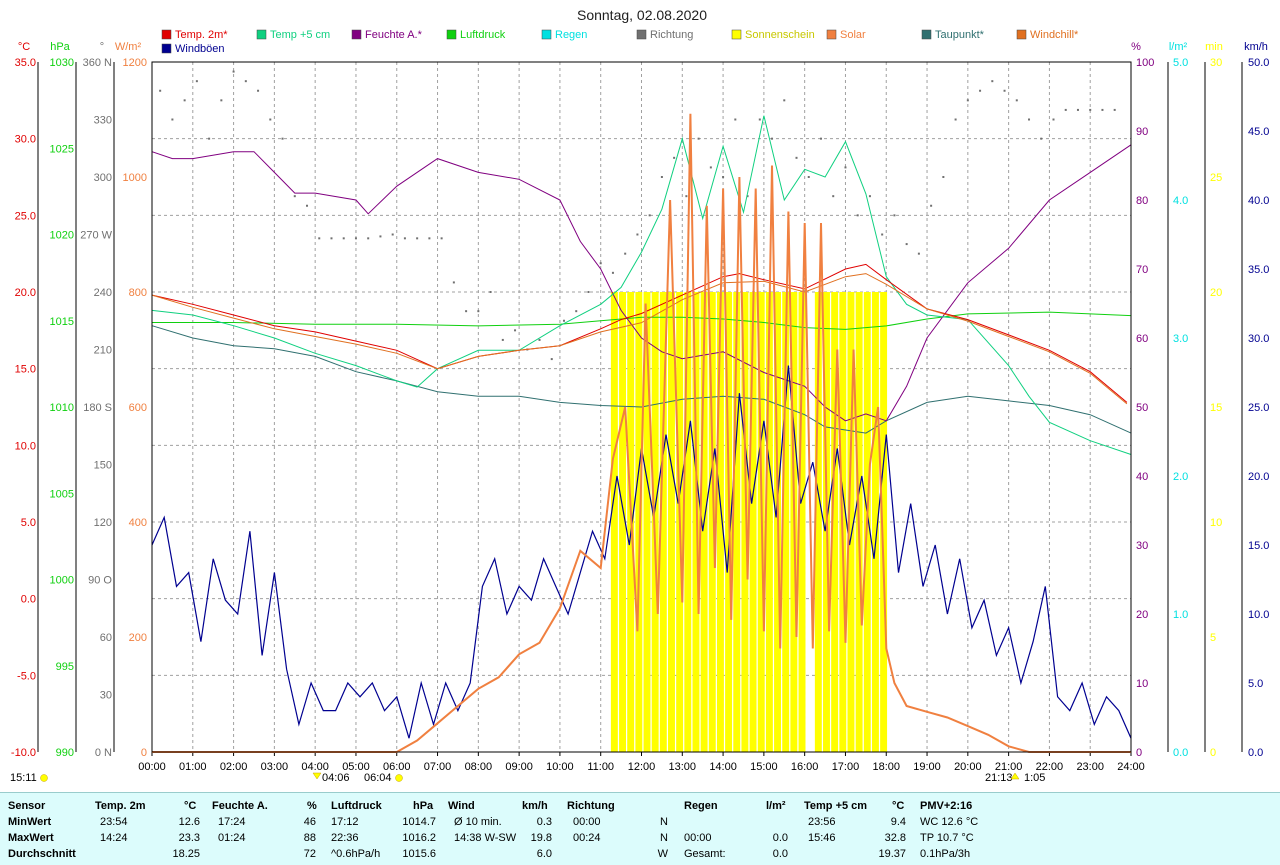  I want to click on time-tick-label: 18:00, so click(886, 767).